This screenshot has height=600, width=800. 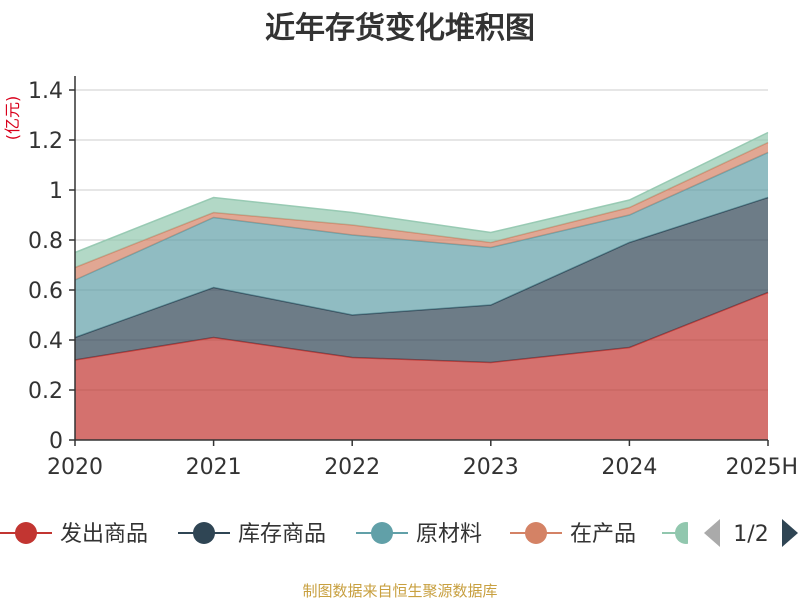 I want to click on chart-title: 近年存货变化堆积图, so click(x=400, y=28).